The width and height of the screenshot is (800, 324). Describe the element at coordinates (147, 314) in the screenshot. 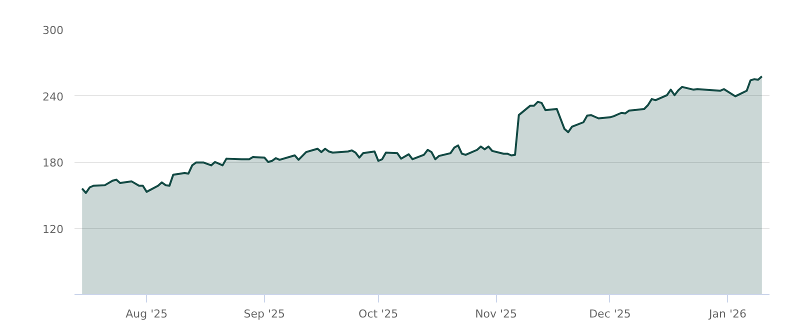

I see `x-tick-label: Aug '25` at that location.